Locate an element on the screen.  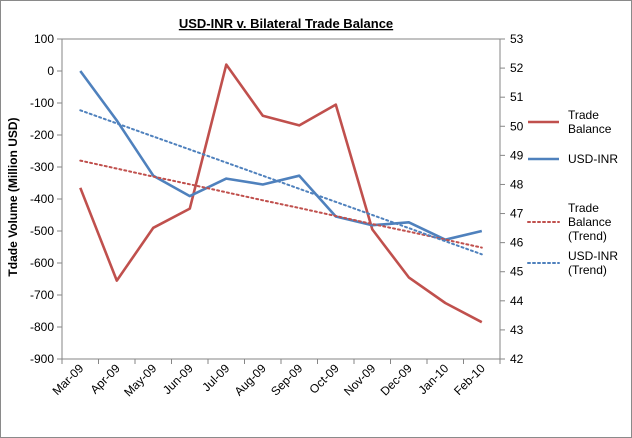
y-tick-label: -700 is located at coordinates (42, 295).